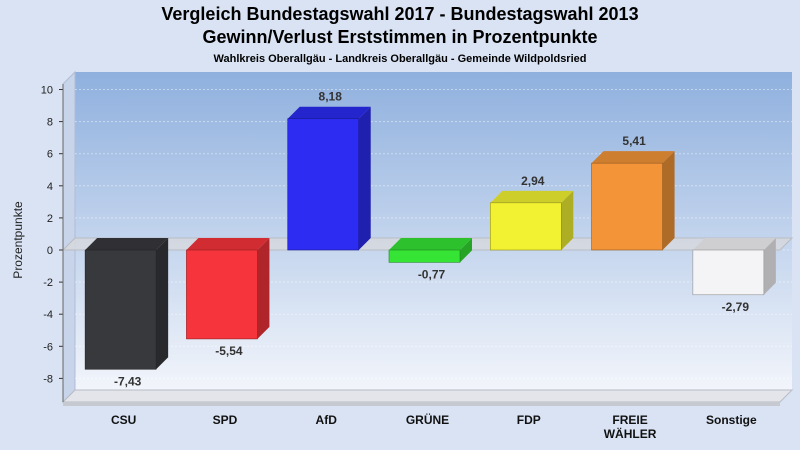  I want to click on bar-afd, so click(329, 178).